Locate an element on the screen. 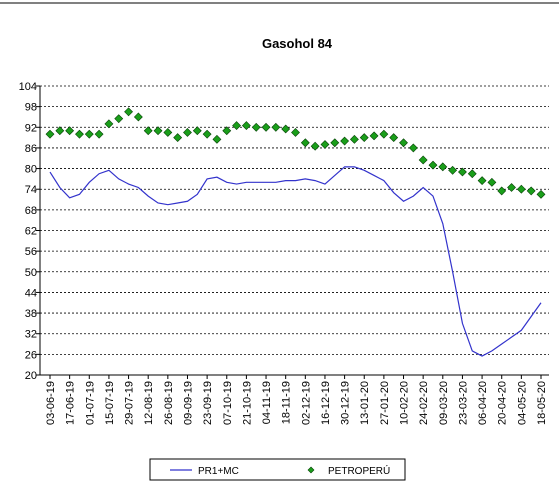 This screenshot has width=559, height=491. legend-label: PR1+MC is located at coordinates (218, 471).